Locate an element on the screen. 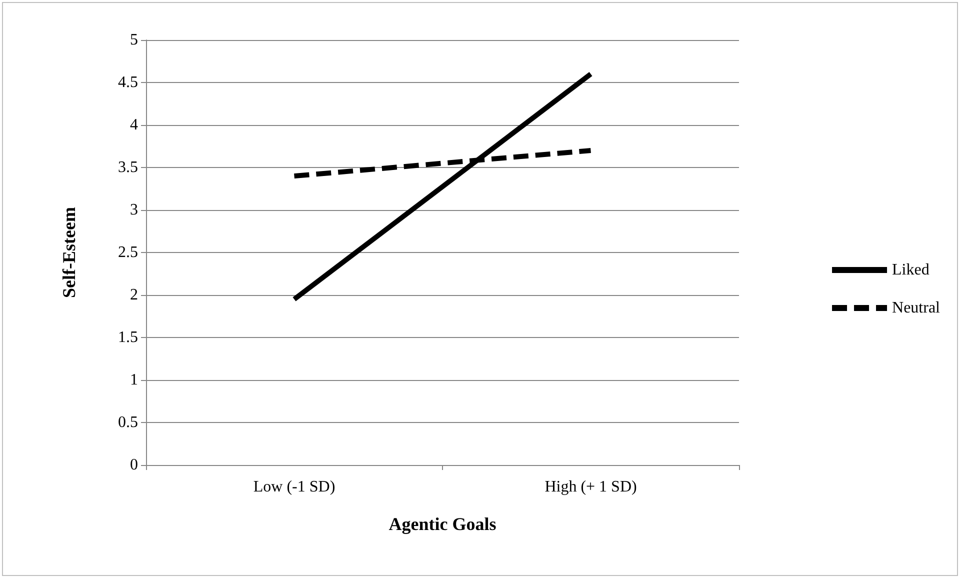 Image resolution: width=960 pixels, height=578 pixels. y-tick-label: 2 is located at coordinates (134, 295).